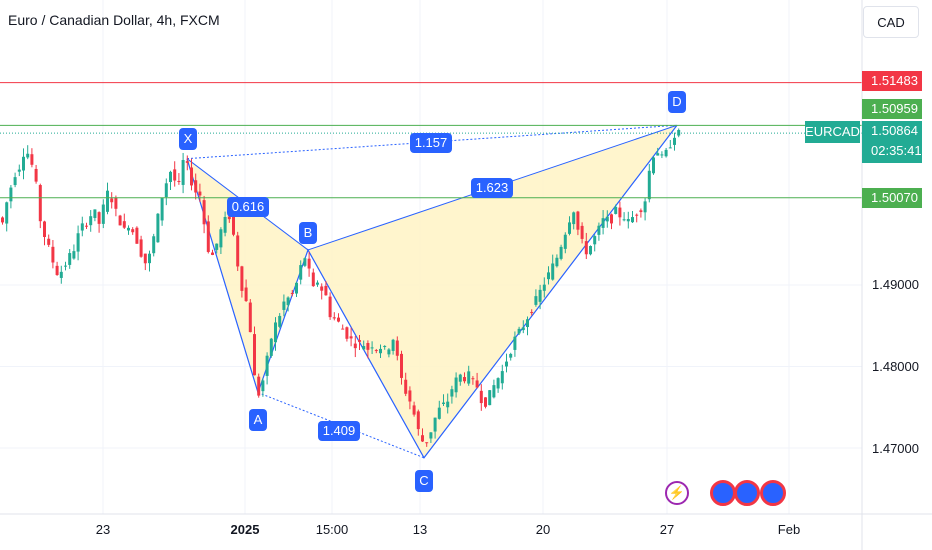 The image size is (932, 550). Describe the element at coordinates (339, 431) in the screenshot. I see `ratio-label-ac: 1.409` at that location.